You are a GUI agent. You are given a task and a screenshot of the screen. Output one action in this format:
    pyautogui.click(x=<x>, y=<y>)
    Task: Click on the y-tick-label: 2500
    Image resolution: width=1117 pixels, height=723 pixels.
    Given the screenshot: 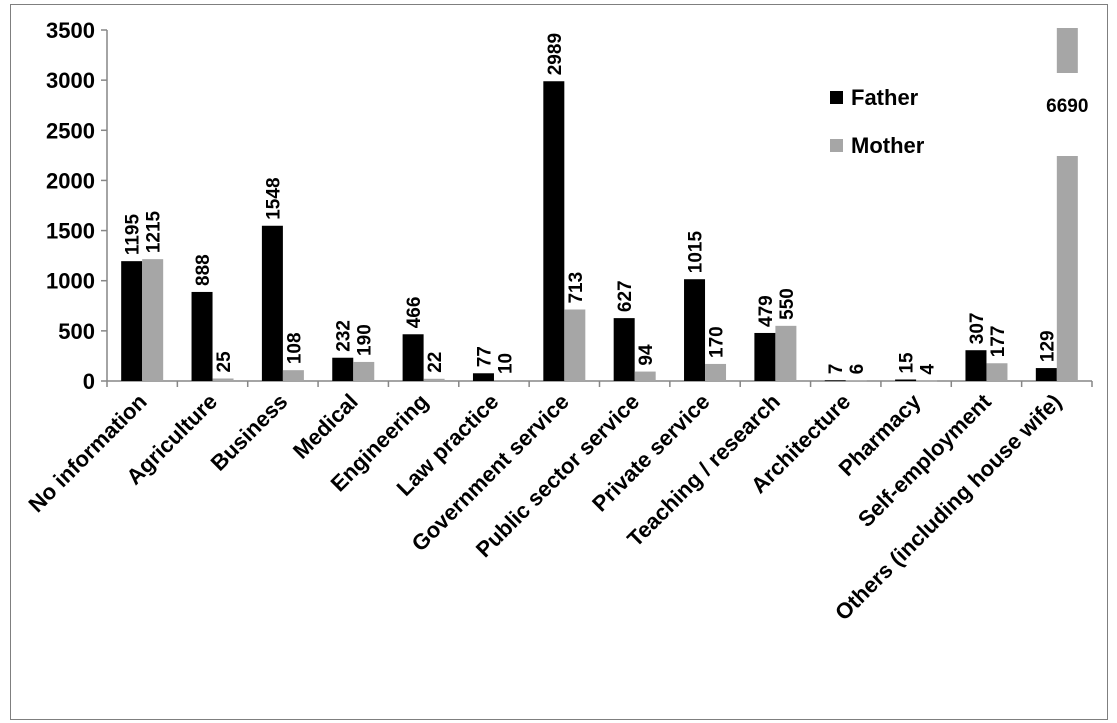 What is the action you would take?
    pyautogui.click(x=70, y=130)
    